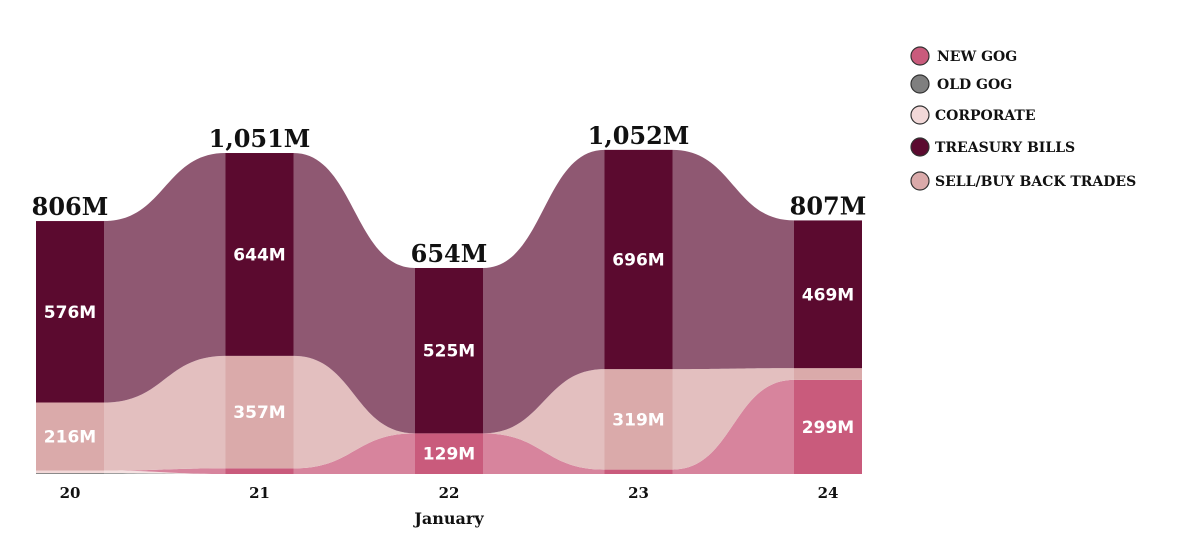  Describe the element at coordinates (920, 56) in the screenshot. I see `legend-swatch-new-gog` at that location.